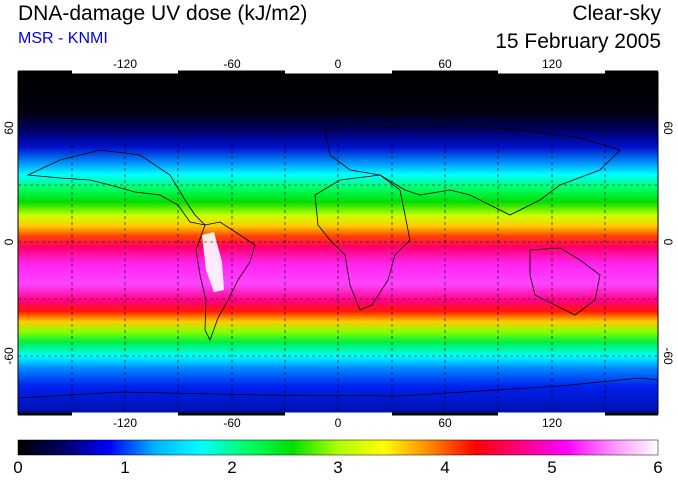 The height and width of the screenshot is (480, 678). I want to click on eurasia-coast, so click(472, 170).